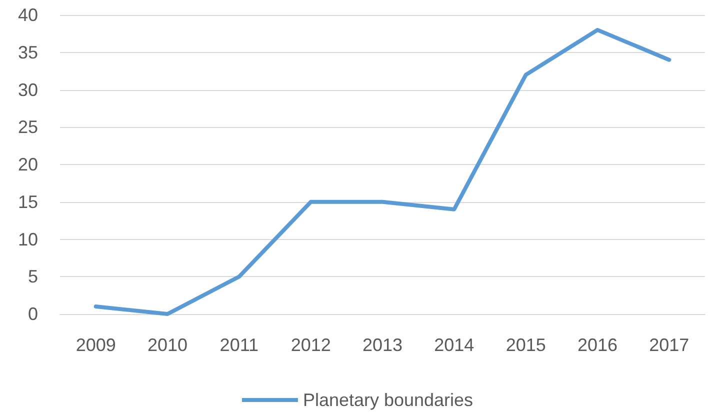  I want to click on y-tick-label: 0, so click(33, 314).